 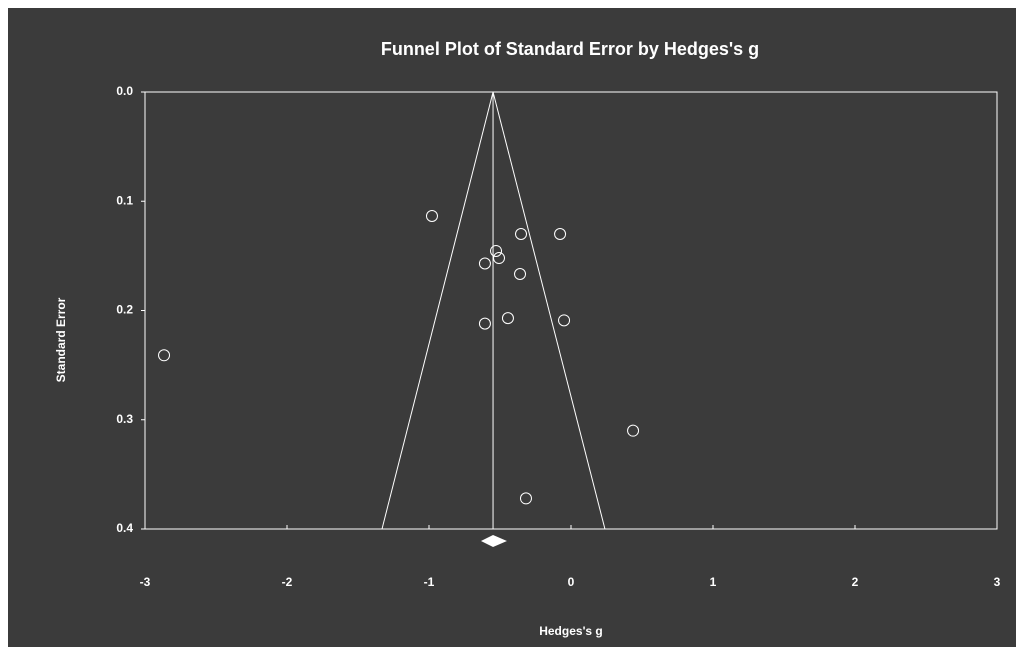 What do you see at coordinates (145, 582) in the screenshot?
I see `x-tick-label: -3` at bounding box center [145, 582].